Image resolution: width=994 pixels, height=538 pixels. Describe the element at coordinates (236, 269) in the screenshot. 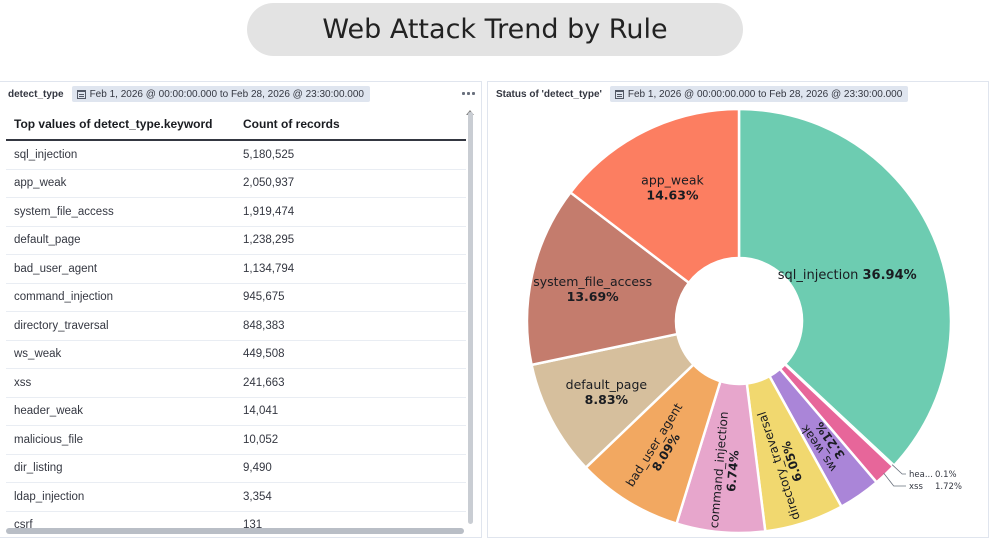

I see `table-row: bad_user_agent 1,134,794` at that location.